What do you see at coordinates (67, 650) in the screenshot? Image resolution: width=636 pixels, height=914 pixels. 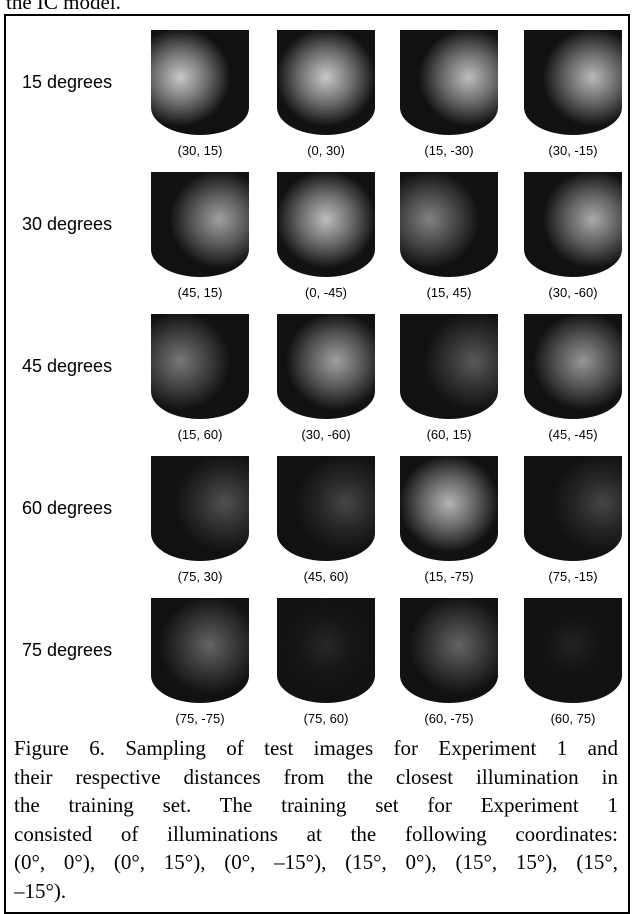 I see `row-label: 75 degrees` at bounding box center [67, 650].